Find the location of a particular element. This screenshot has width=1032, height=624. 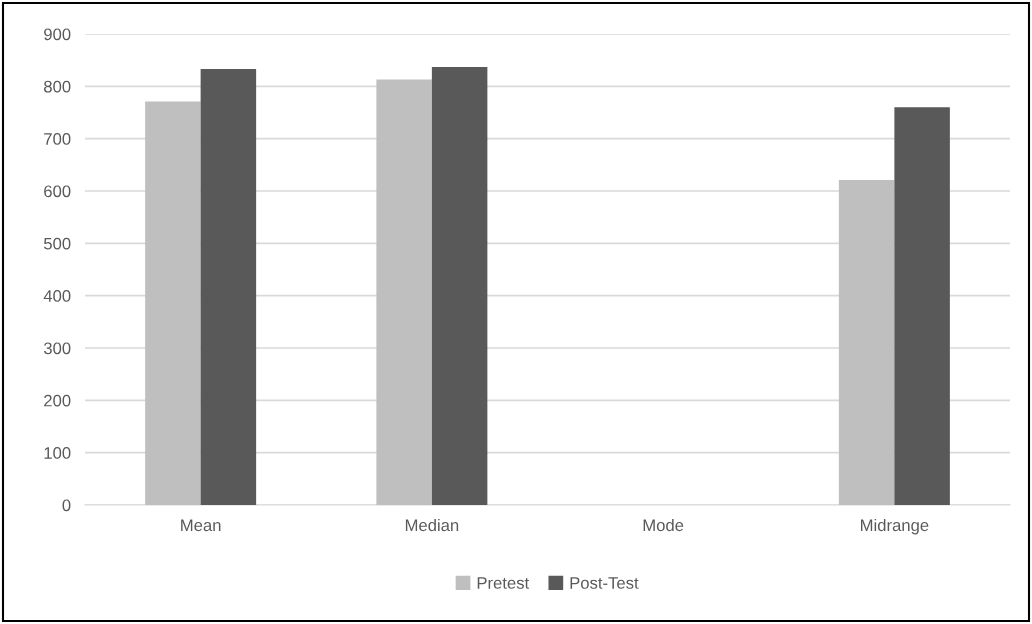

x-tick-label: Mode is located at coordinates (663, 525).